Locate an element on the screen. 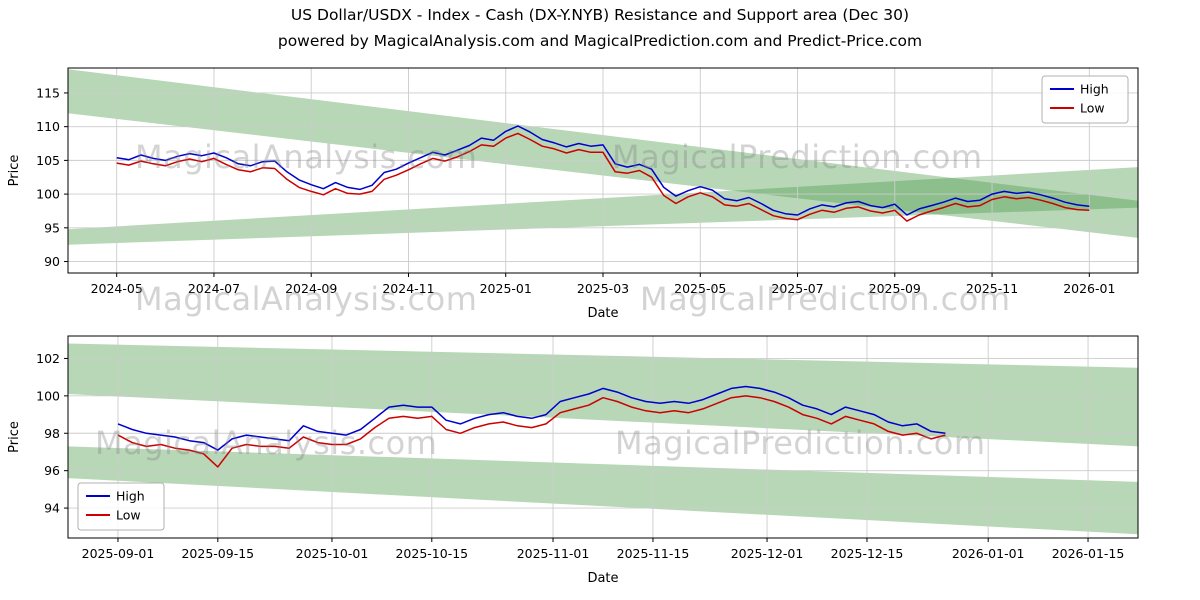 Image resolution: width=1200 pixels, height=600 pixels. x-tick-label: 2025-01 is located at coordinates (506, 288).